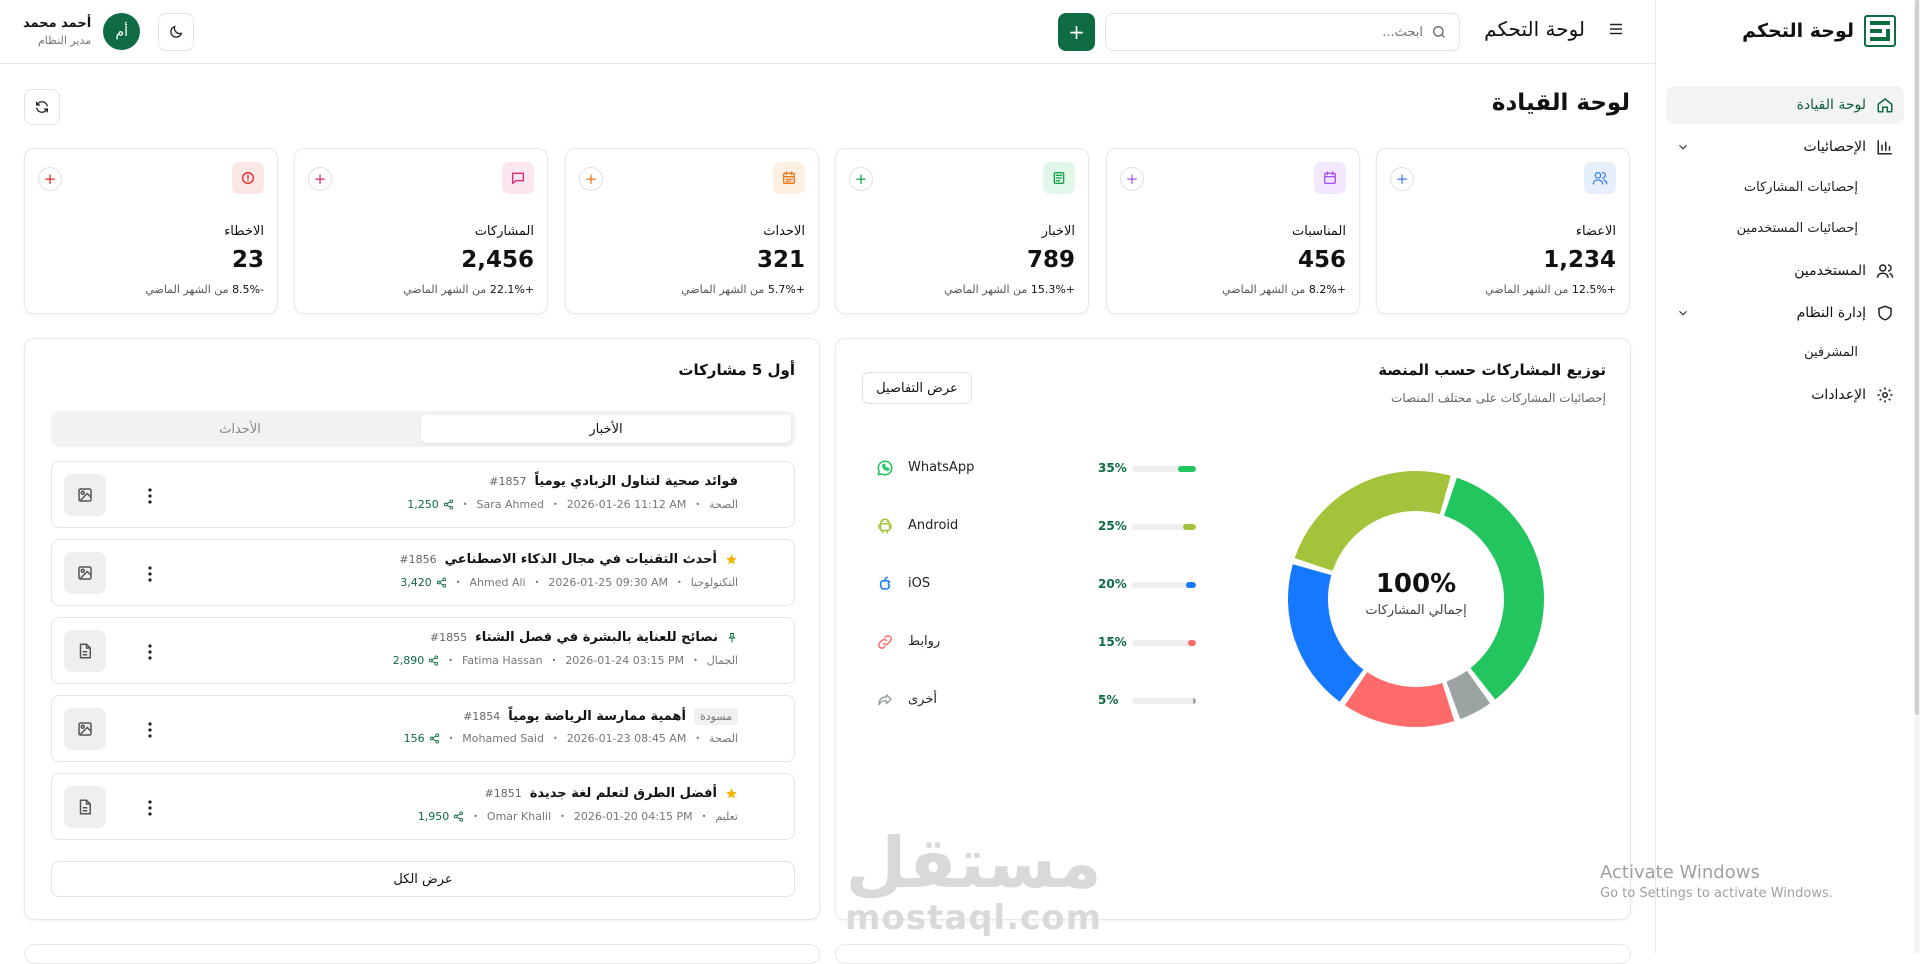 The height and width of the screenshot is (964, 1920). What do you see at coordinates (248, 178) in the screenshot?
I see `alert-icon` at bounding box center [248, 178].